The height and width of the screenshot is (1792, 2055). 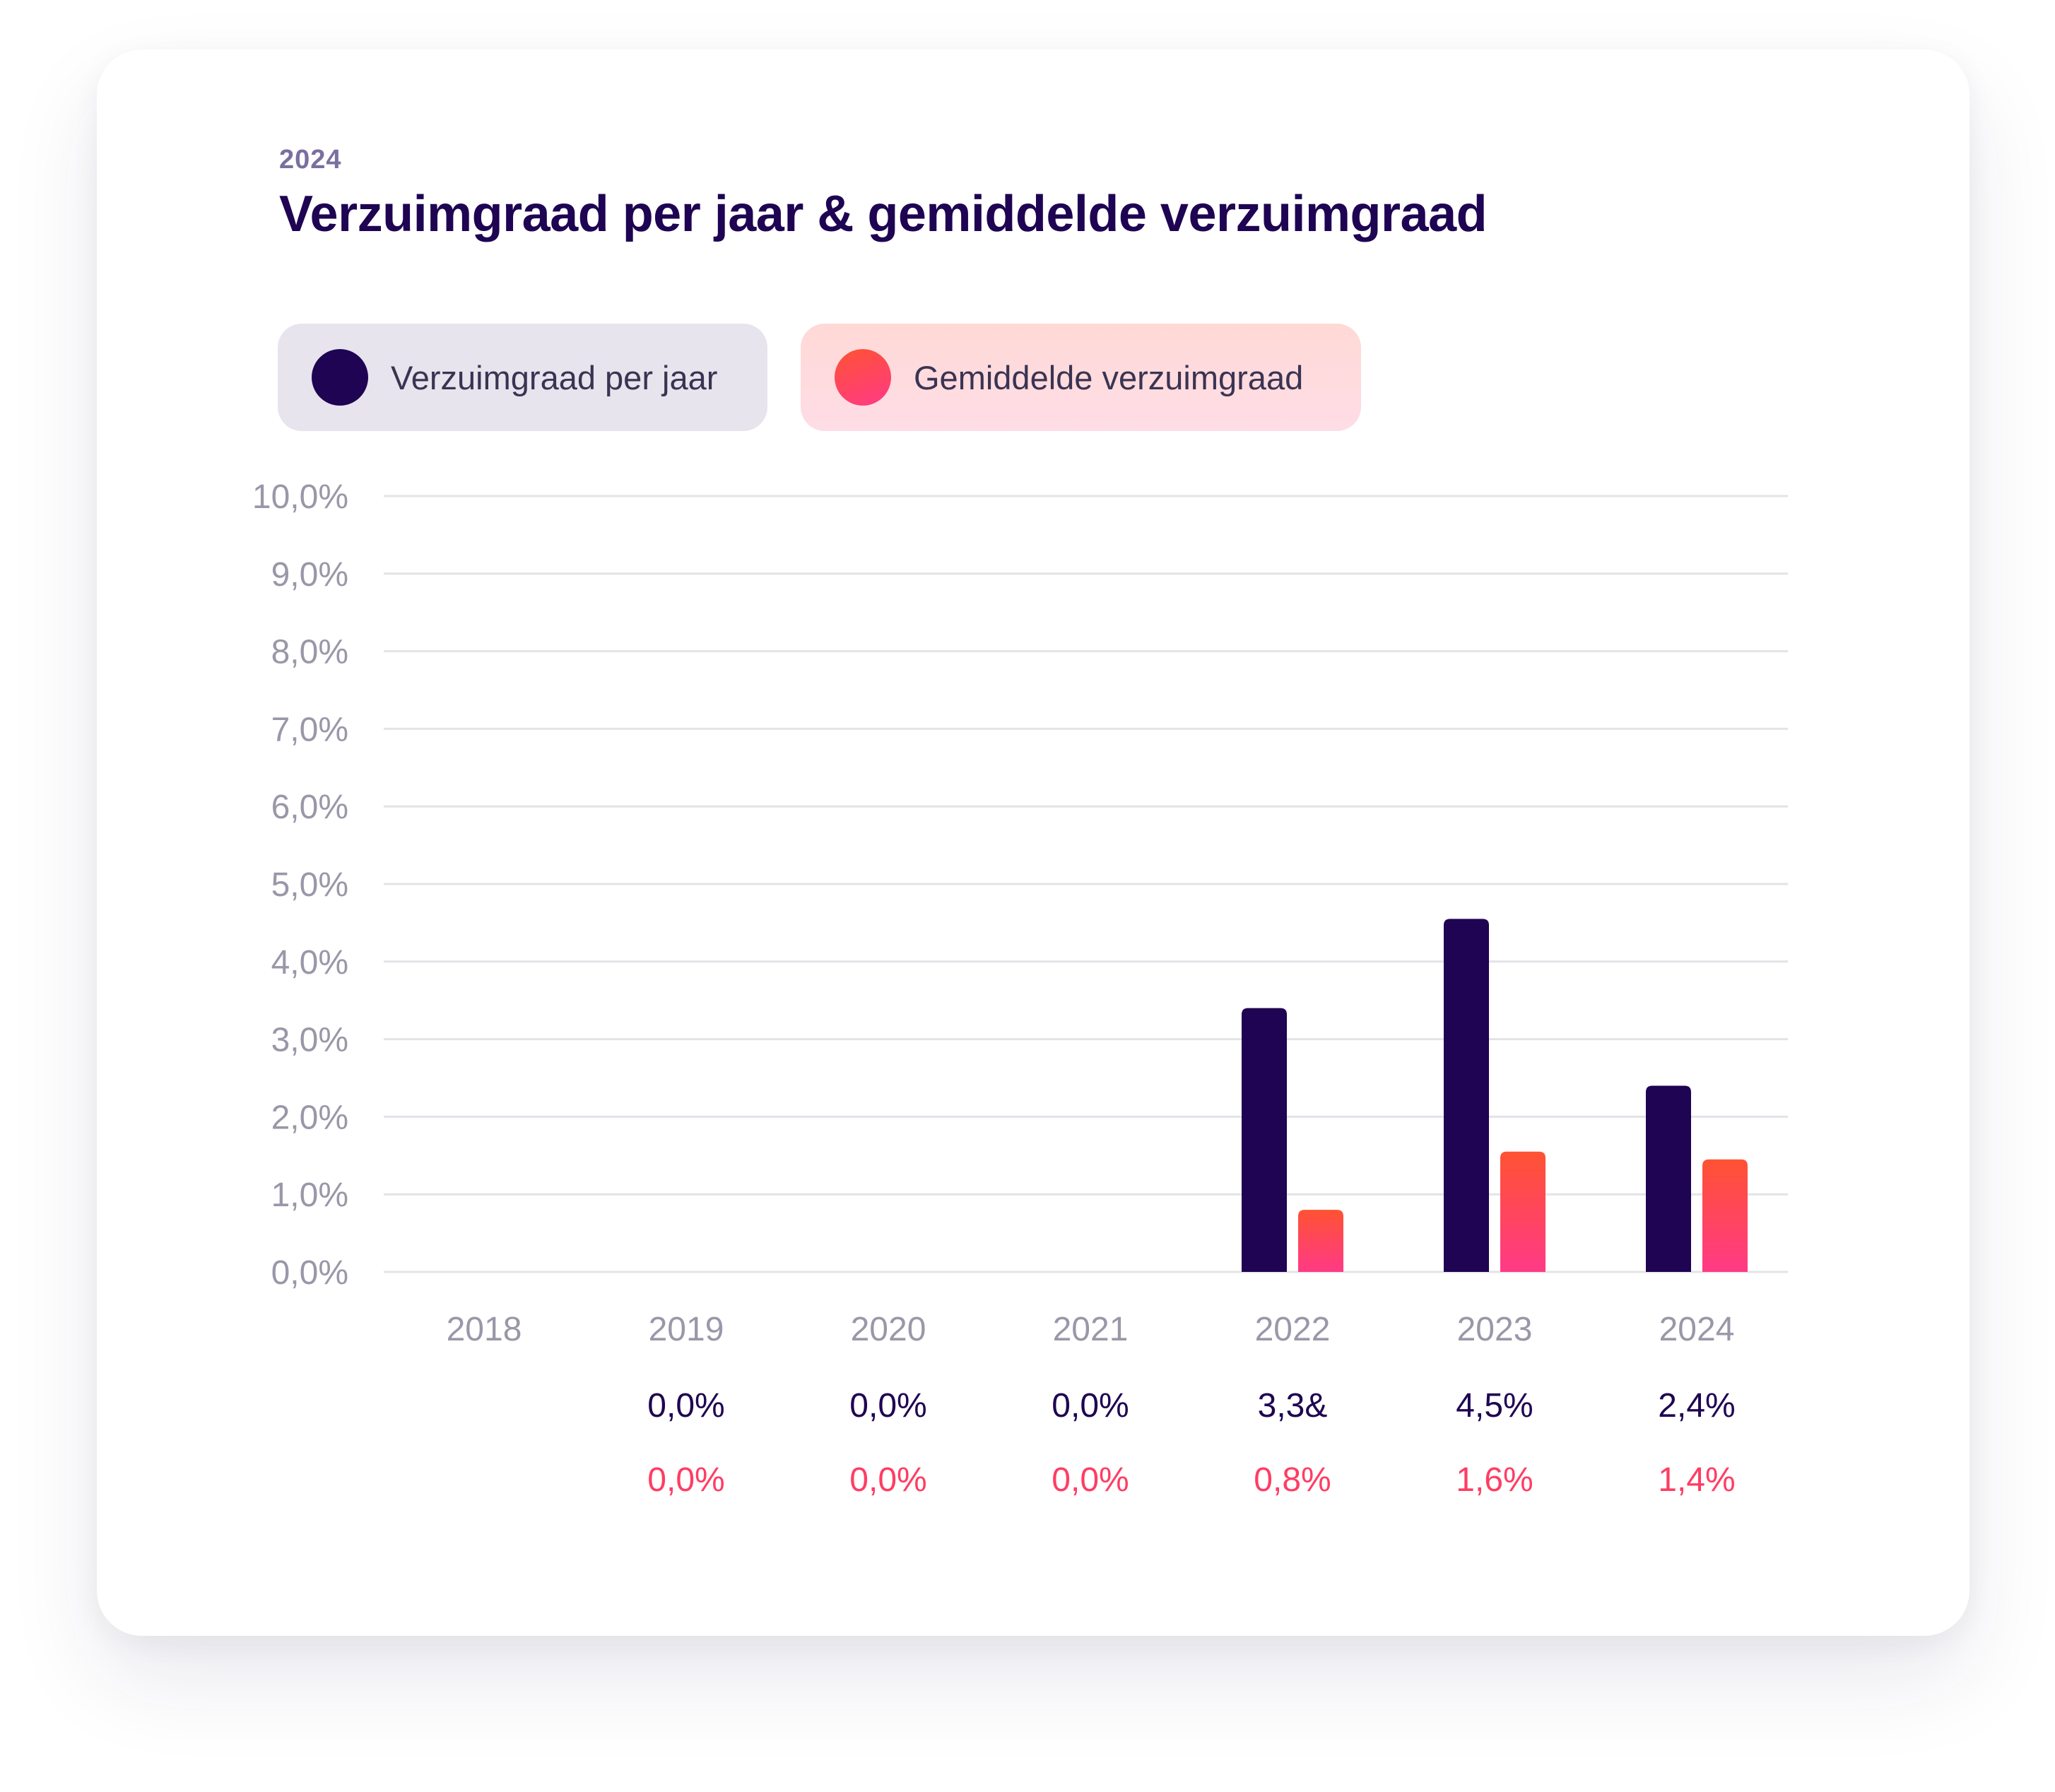 What do you see at coordinates (1495, 1330) in the screenshot?
I see `x-category-label: 2023` at bounding box center [1495, 1330].